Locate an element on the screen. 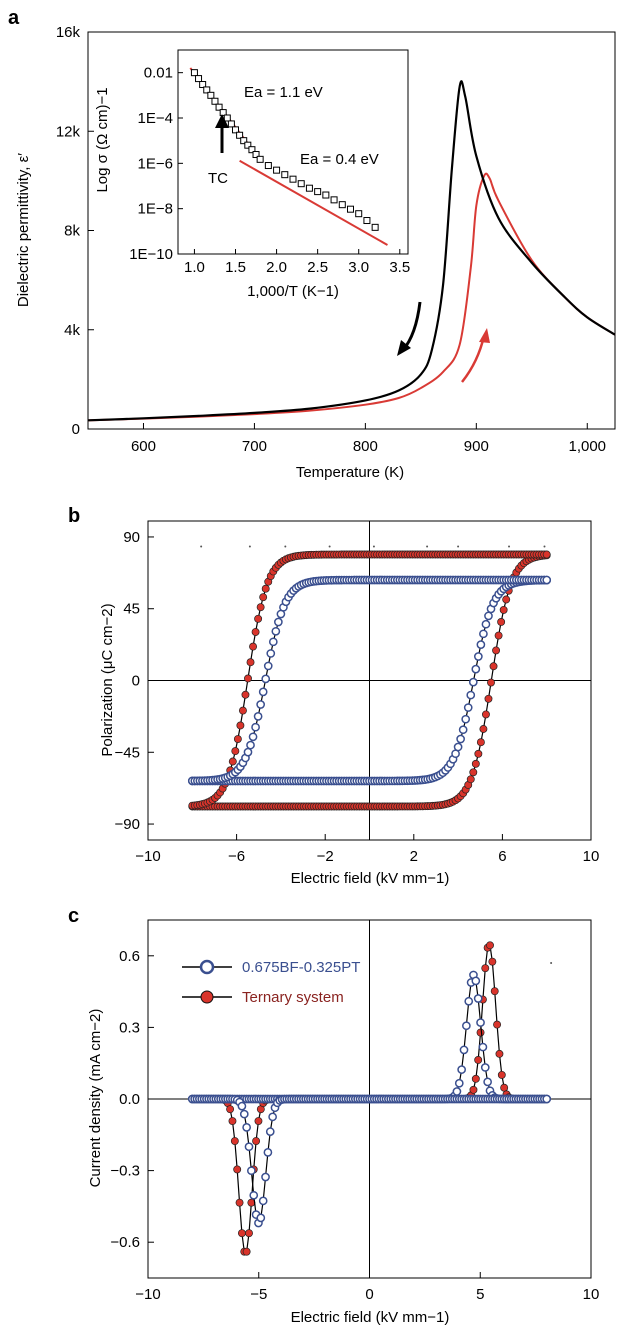 This screenshot has height=1332, width=617. legend-label-blue: 0.675BF-0.325PT is located at coordinates (301, 967).